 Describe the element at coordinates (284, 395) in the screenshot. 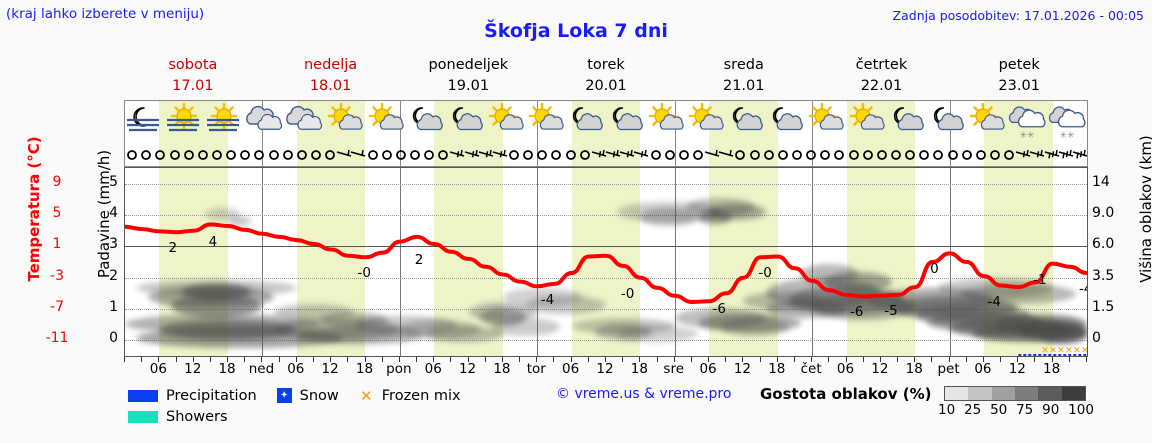

I see `snow-swatch-icon: ✦` at that location.